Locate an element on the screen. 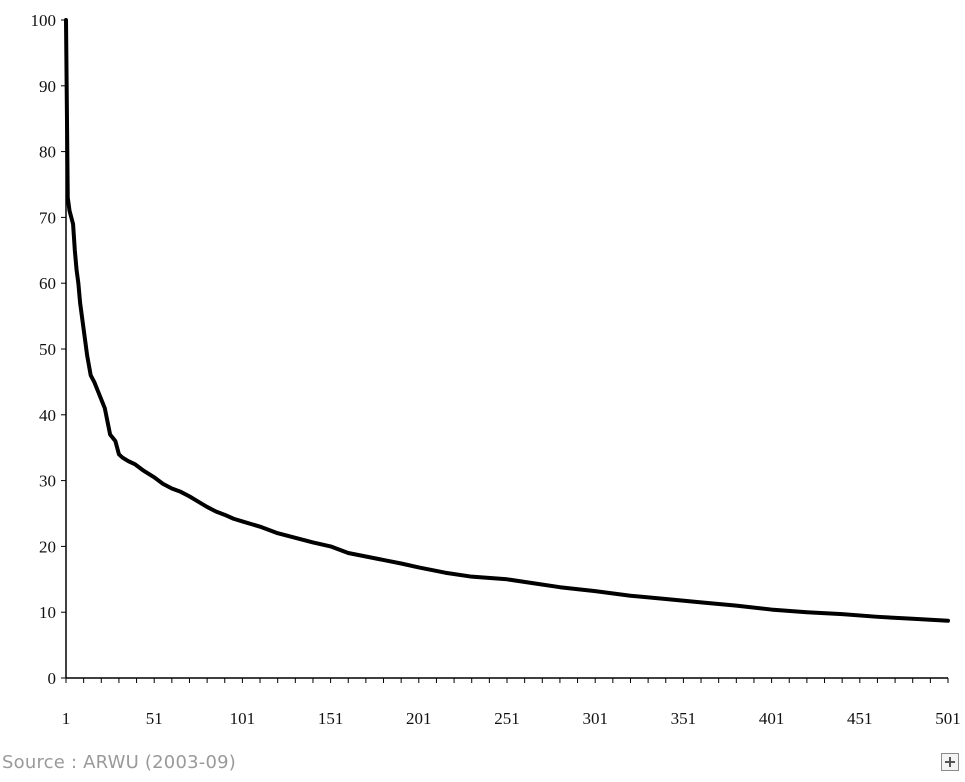 This screenshot has width=965, height=782. x-tick-label: 501 is located at coordinates (948, 718).